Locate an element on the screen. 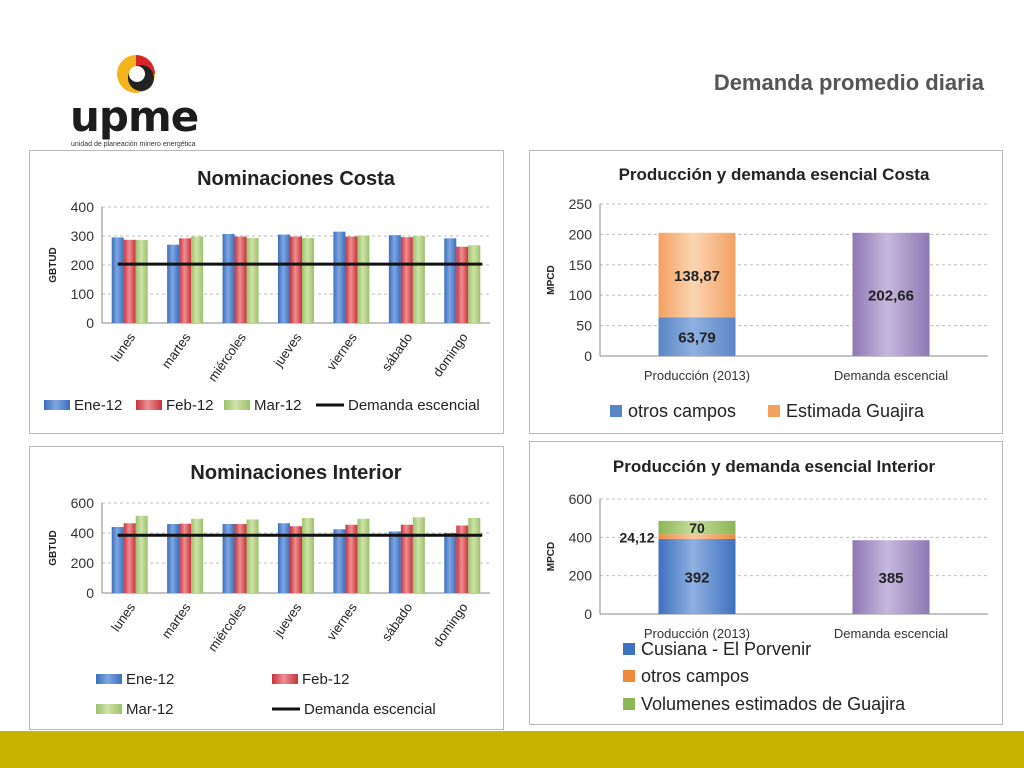 This screenshot has height=768, width=1024. legend-label: Estimada Guajira is located at coordinates (855, 411).